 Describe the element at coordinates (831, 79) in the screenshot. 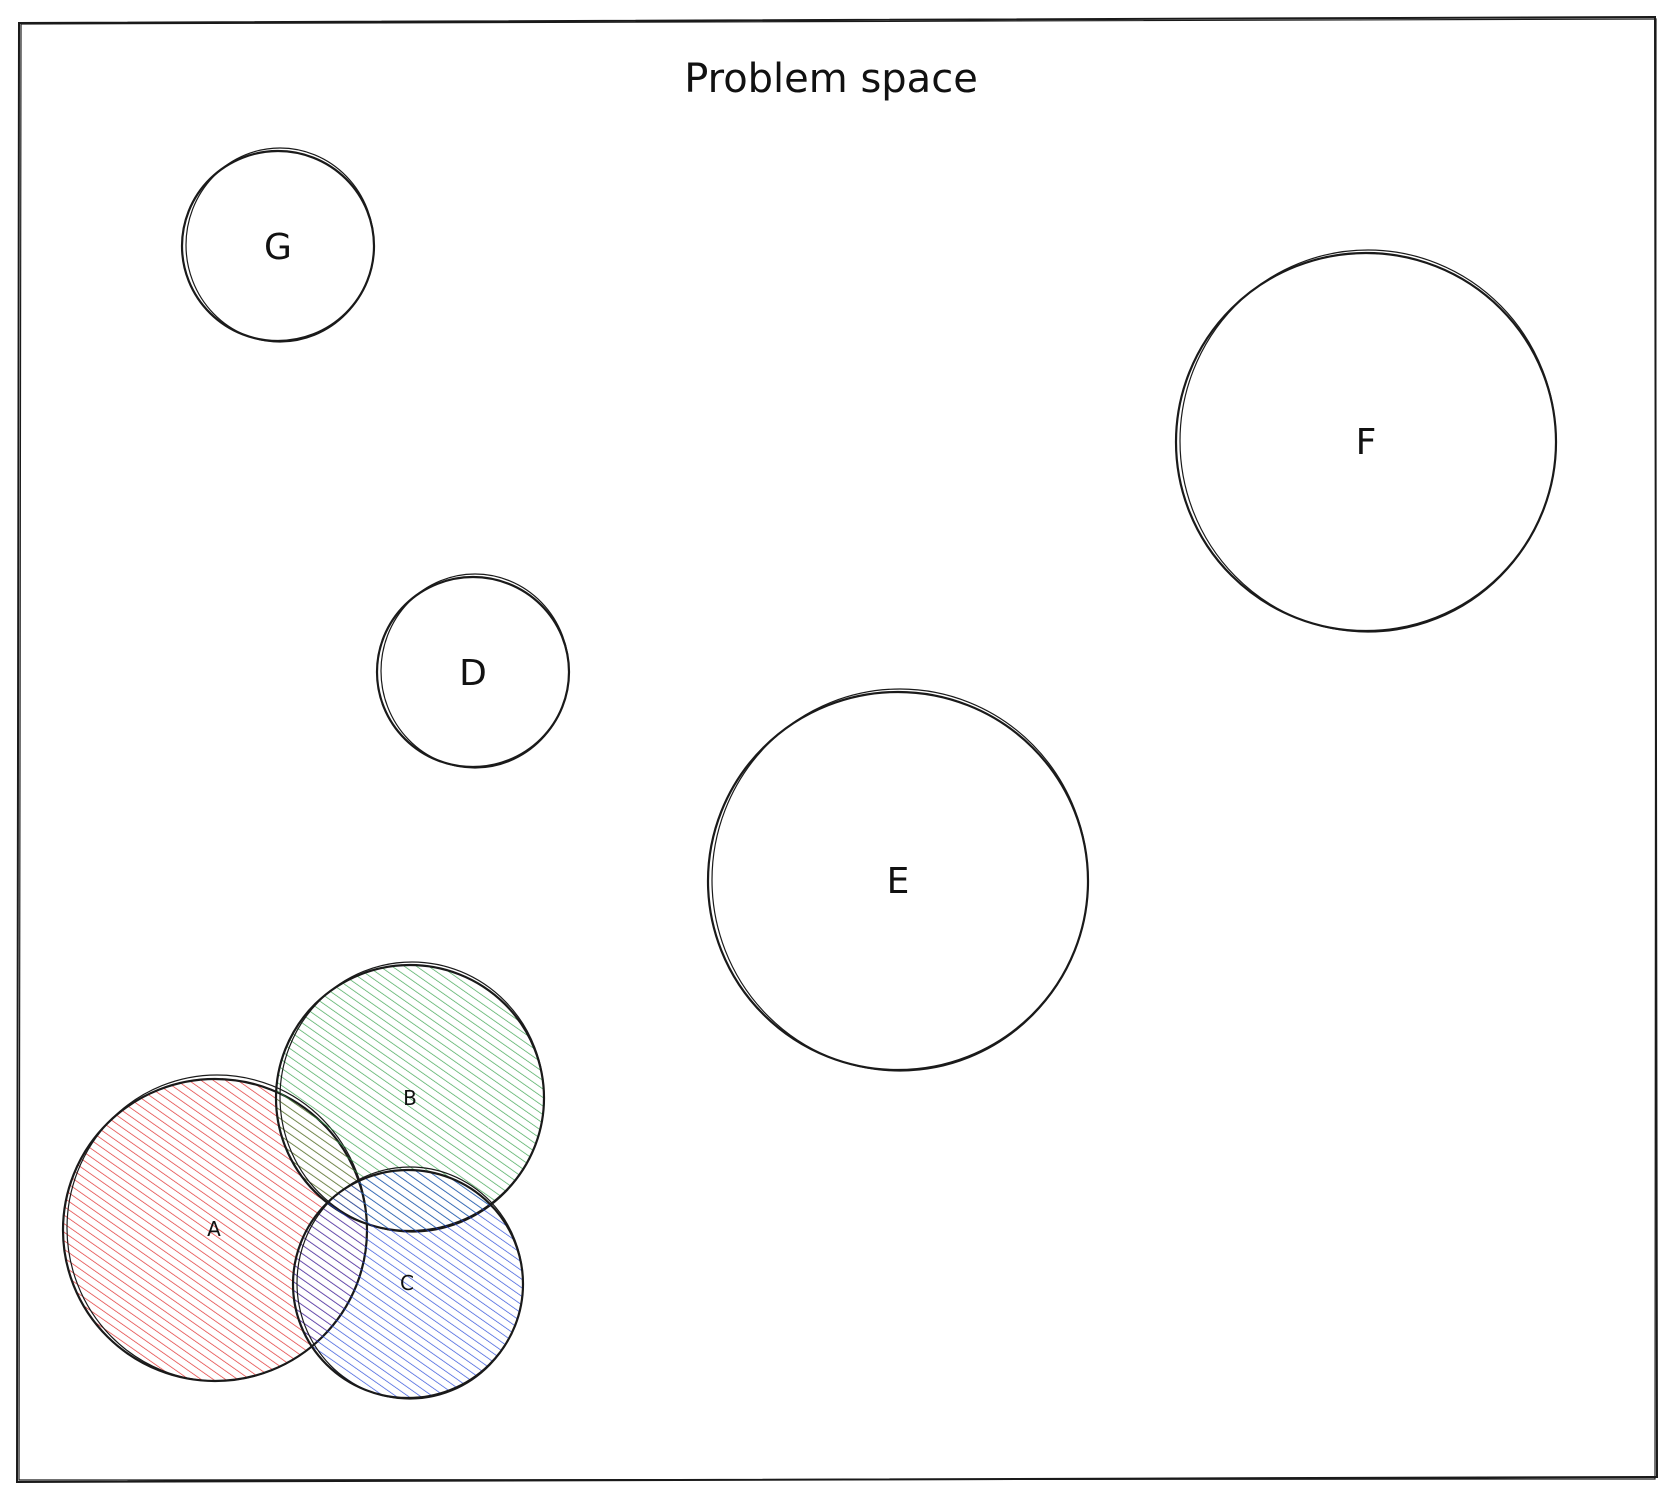

I see `diagram-title: Problem space` at that location.